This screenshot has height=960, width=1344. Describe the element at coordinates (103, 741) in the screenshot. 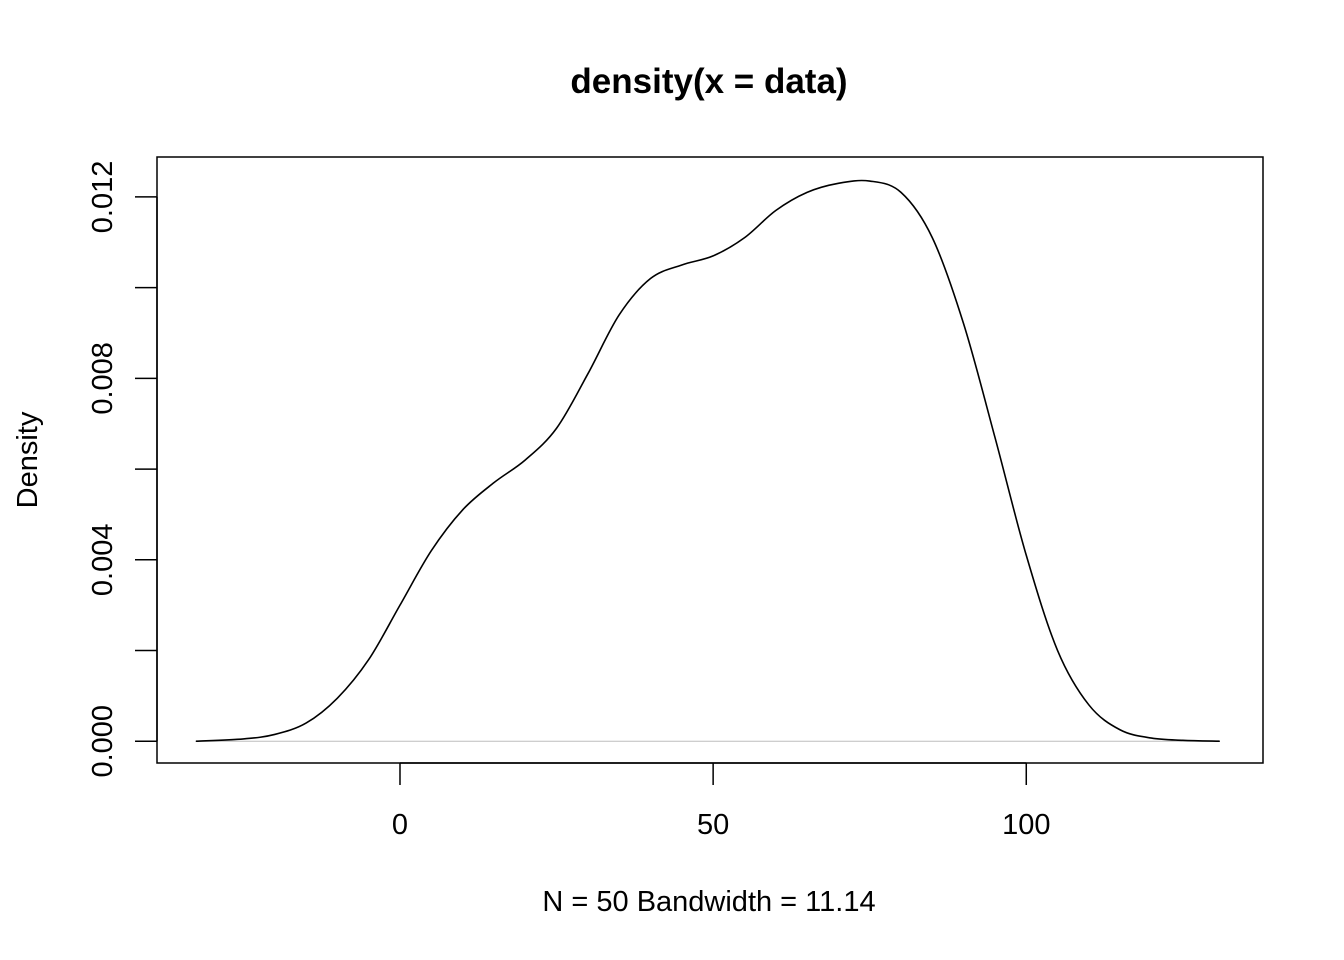

I see `y-tick-label: 0.000` at that location.